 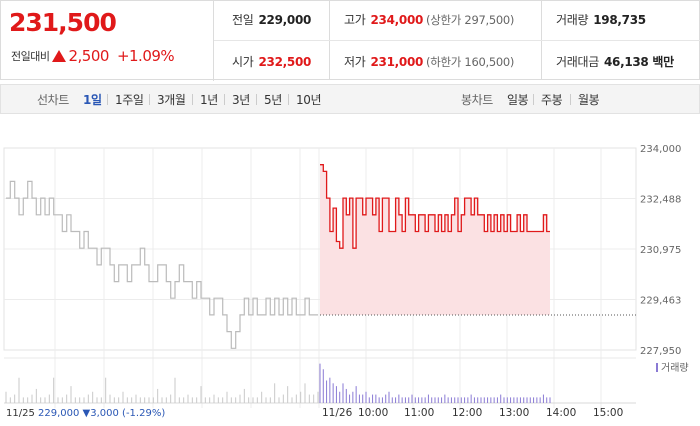 What do you see at coordinates (88, 56) in the screenshot?
I see `change-amount: 2,500` at bounding box center [88, 56].